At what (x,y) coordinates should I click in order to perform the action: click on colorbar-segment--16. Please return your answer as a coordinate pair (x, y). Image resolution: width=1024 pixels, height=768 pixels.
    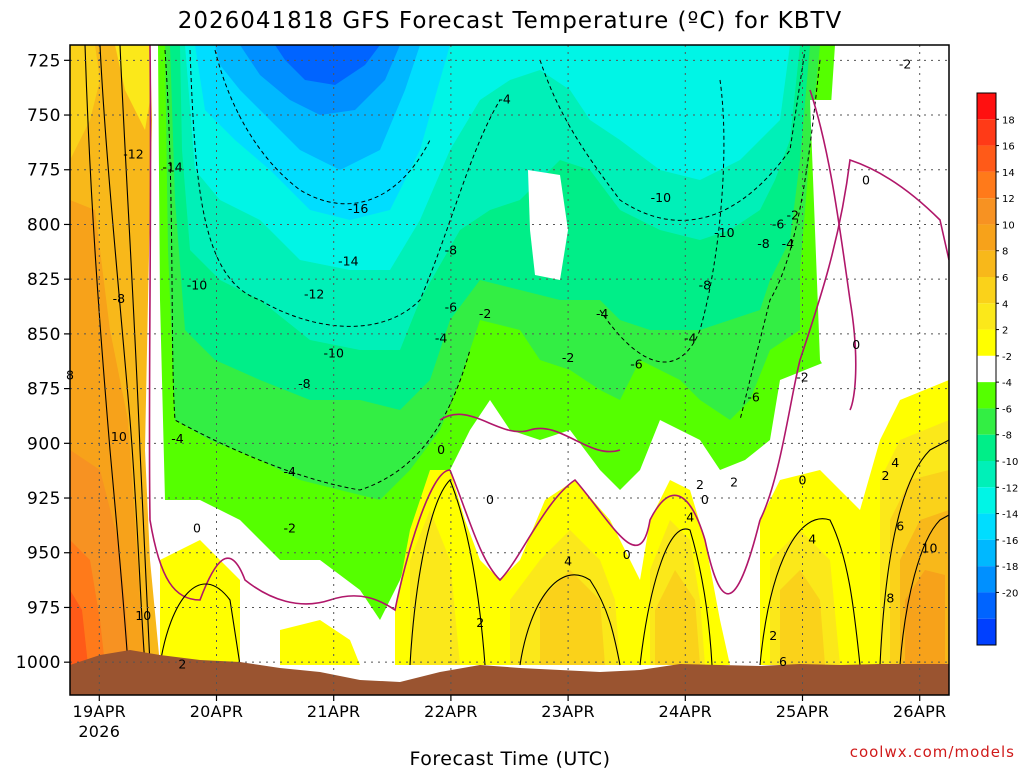
    Looking at the image, I should click on (986, 553).